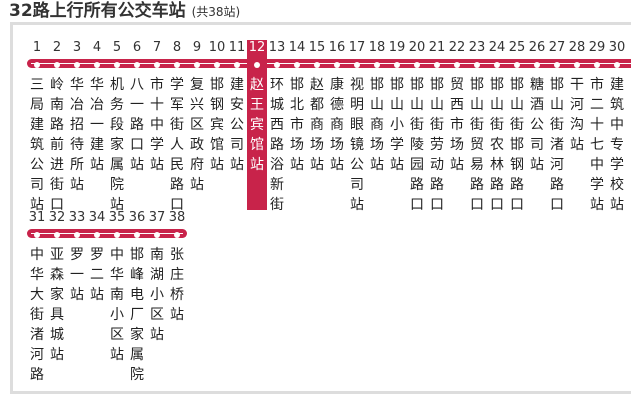 Image resolution: width=631 pixels, height=400 pixels. I want to click on station-name: 南湖小区站, so click(157, 295).